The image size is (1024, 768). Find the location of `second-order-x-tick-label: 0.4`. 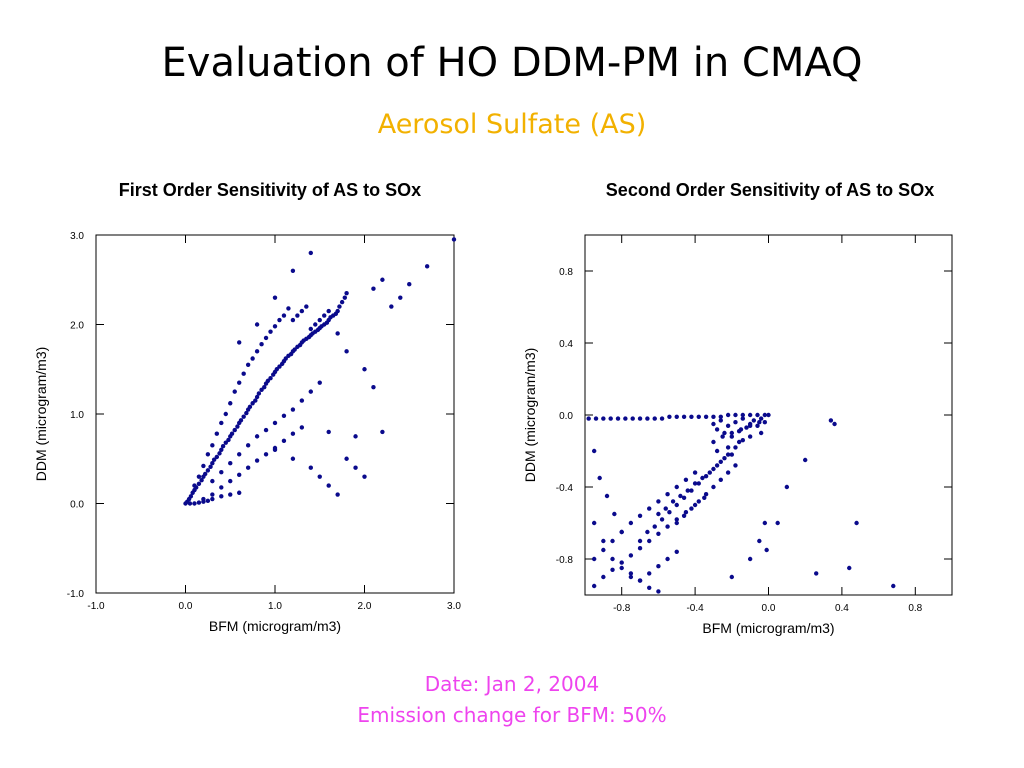

second-order-x-tick-label: 0.4 is located at coordinates (842, 608).